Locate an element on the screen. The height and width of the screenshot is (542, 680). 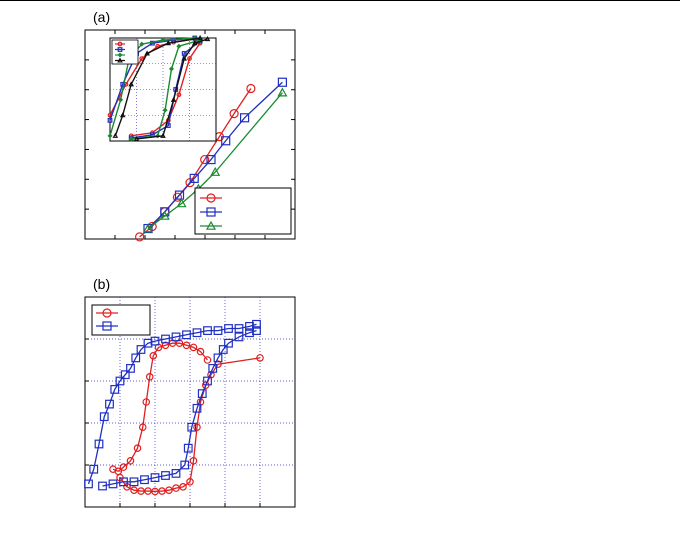
panel-a-series is located at coordinates (211, 159).